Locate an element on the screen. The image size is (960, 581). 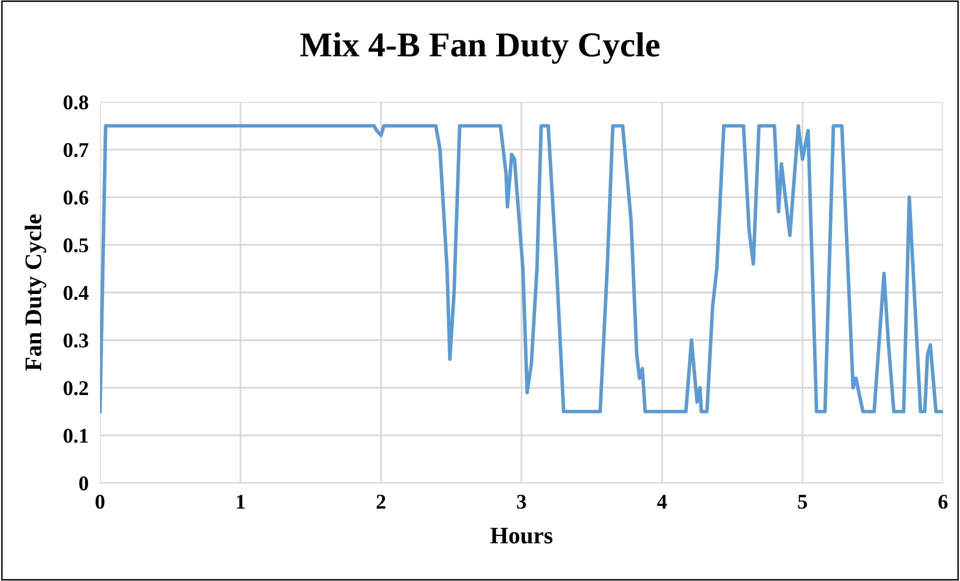
y-axis-title: Fan Duty Cycle is located at coordinates (35, 292).